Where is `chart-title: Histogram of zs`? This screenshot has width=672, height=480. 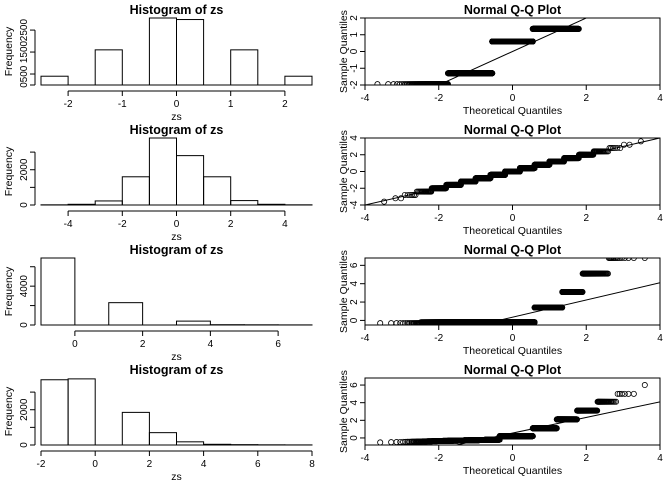 chart-title: Histogram of zs is located at coordinates (177, 10).